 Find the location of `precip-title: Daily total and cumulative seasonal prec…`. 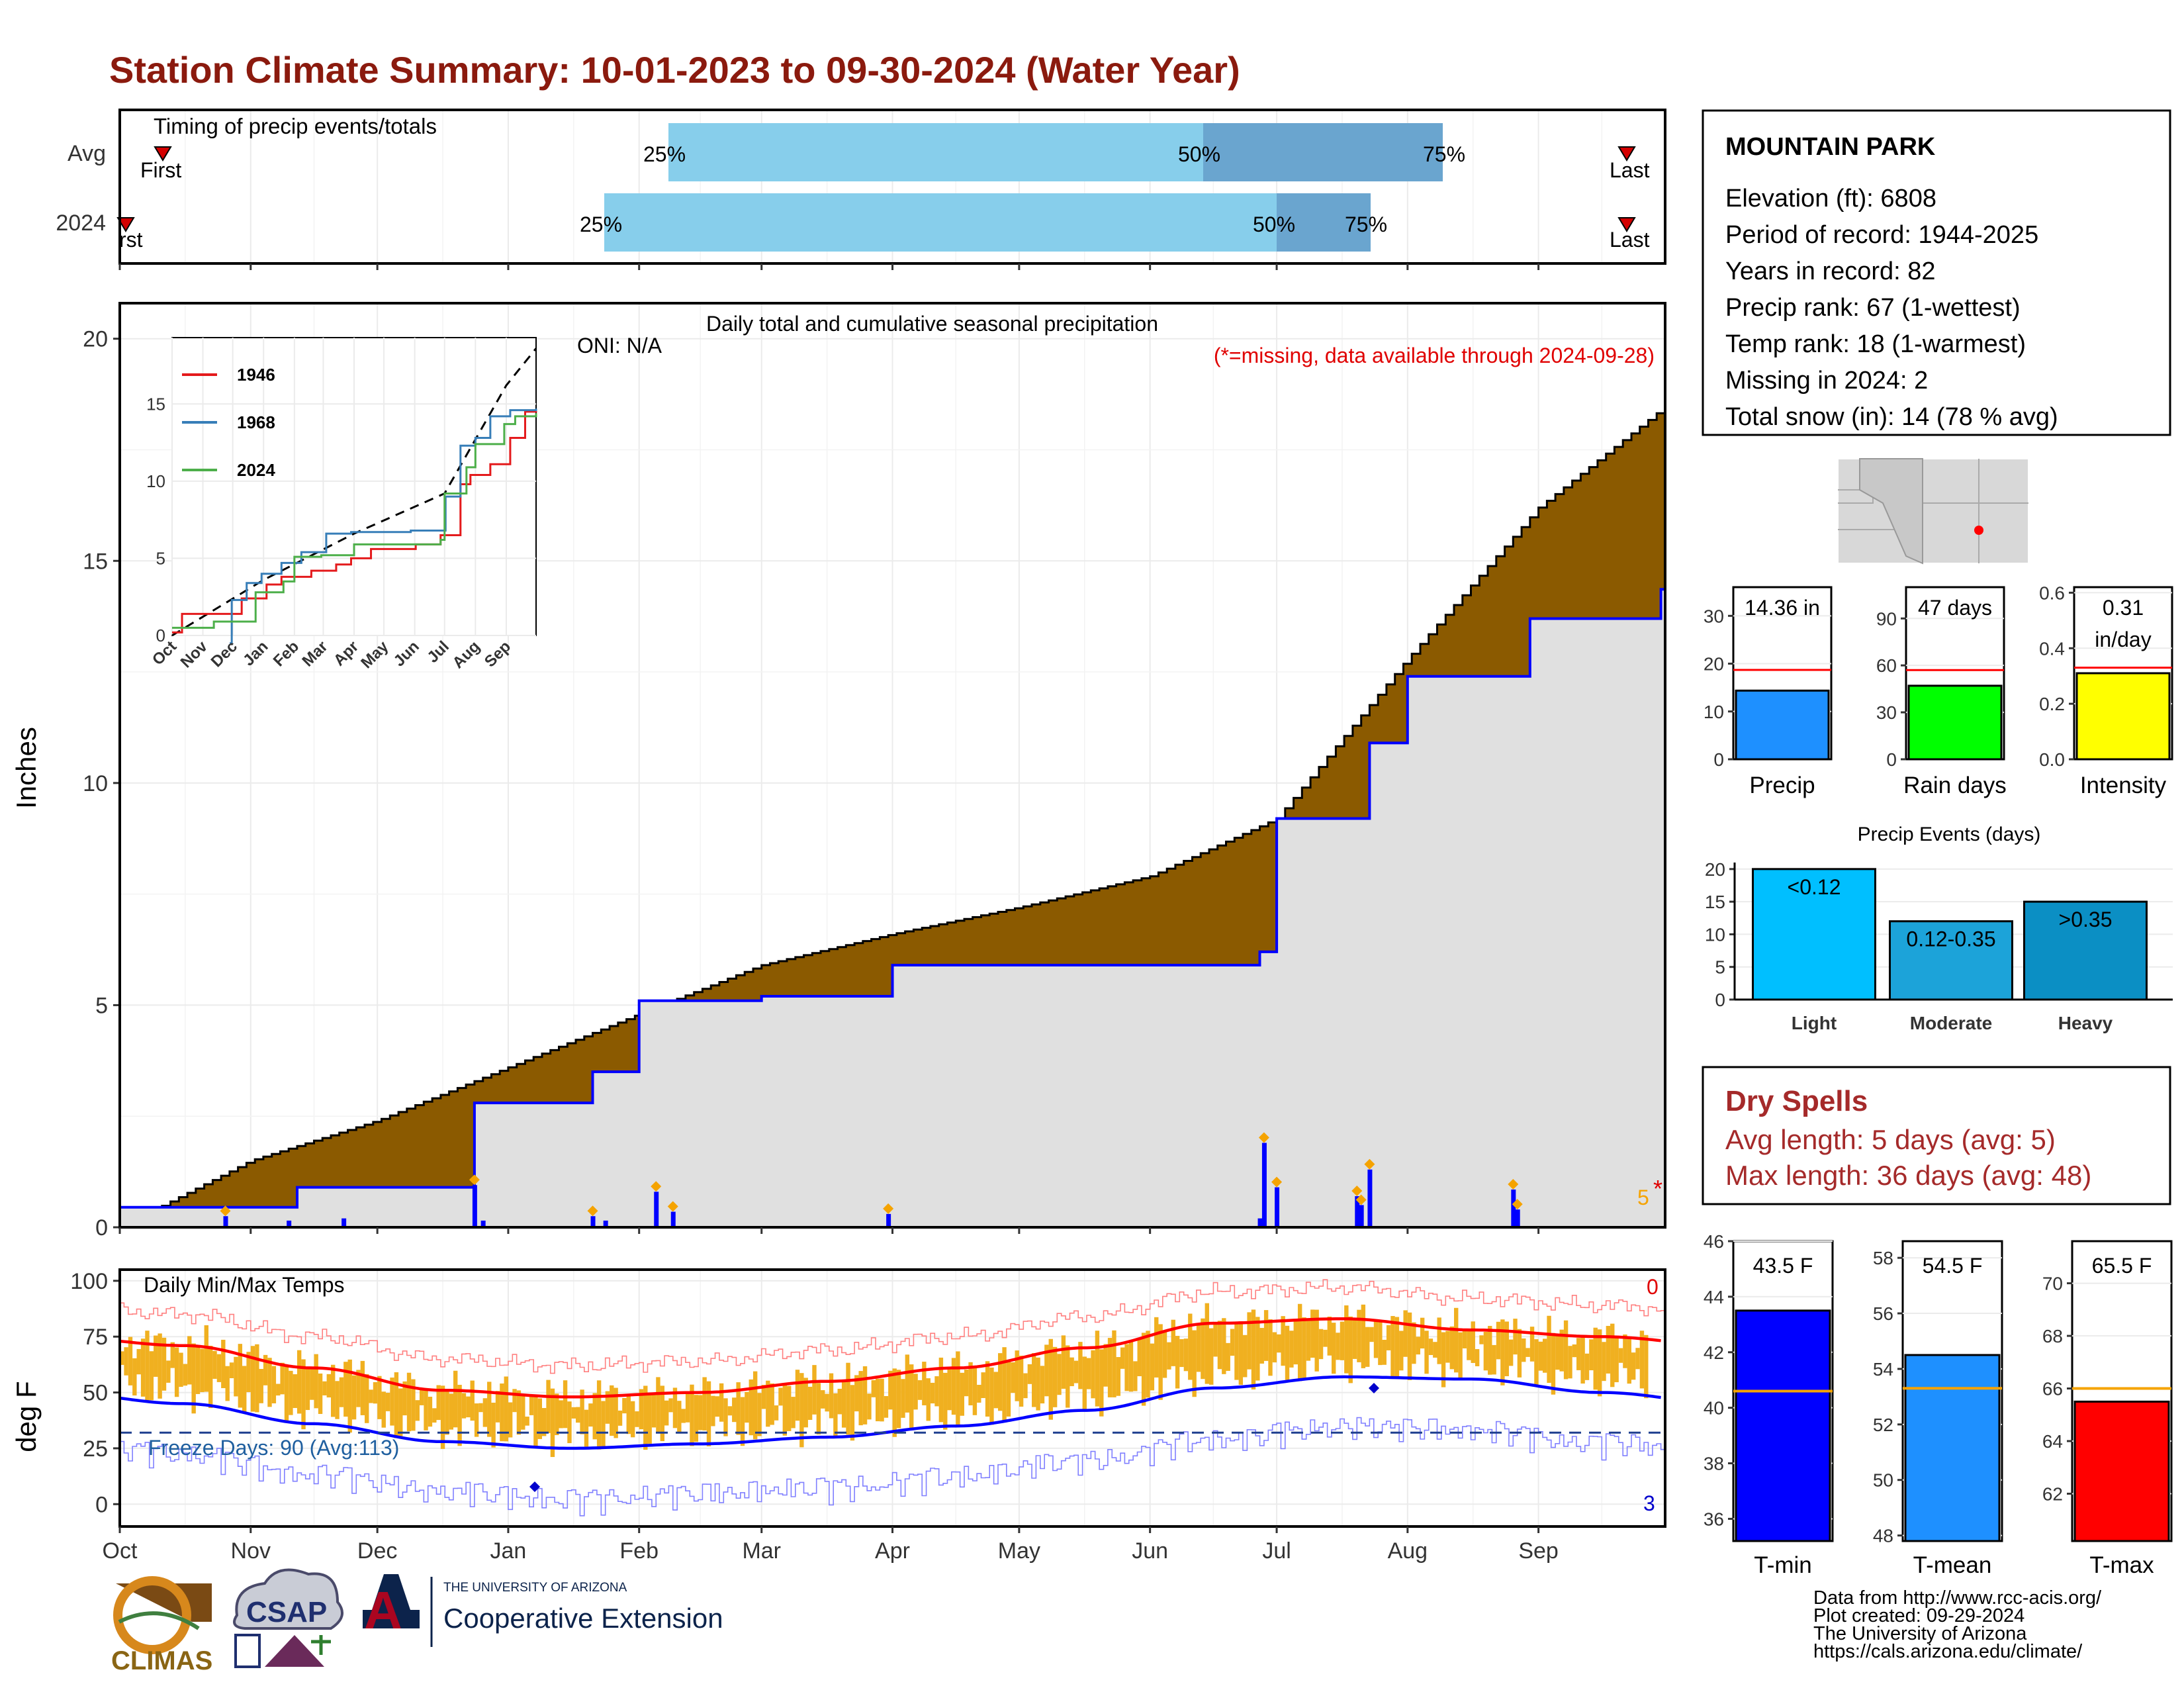

precip-title: Daily total and cumulative seasonal prec… is located at coordinates (932, 324).